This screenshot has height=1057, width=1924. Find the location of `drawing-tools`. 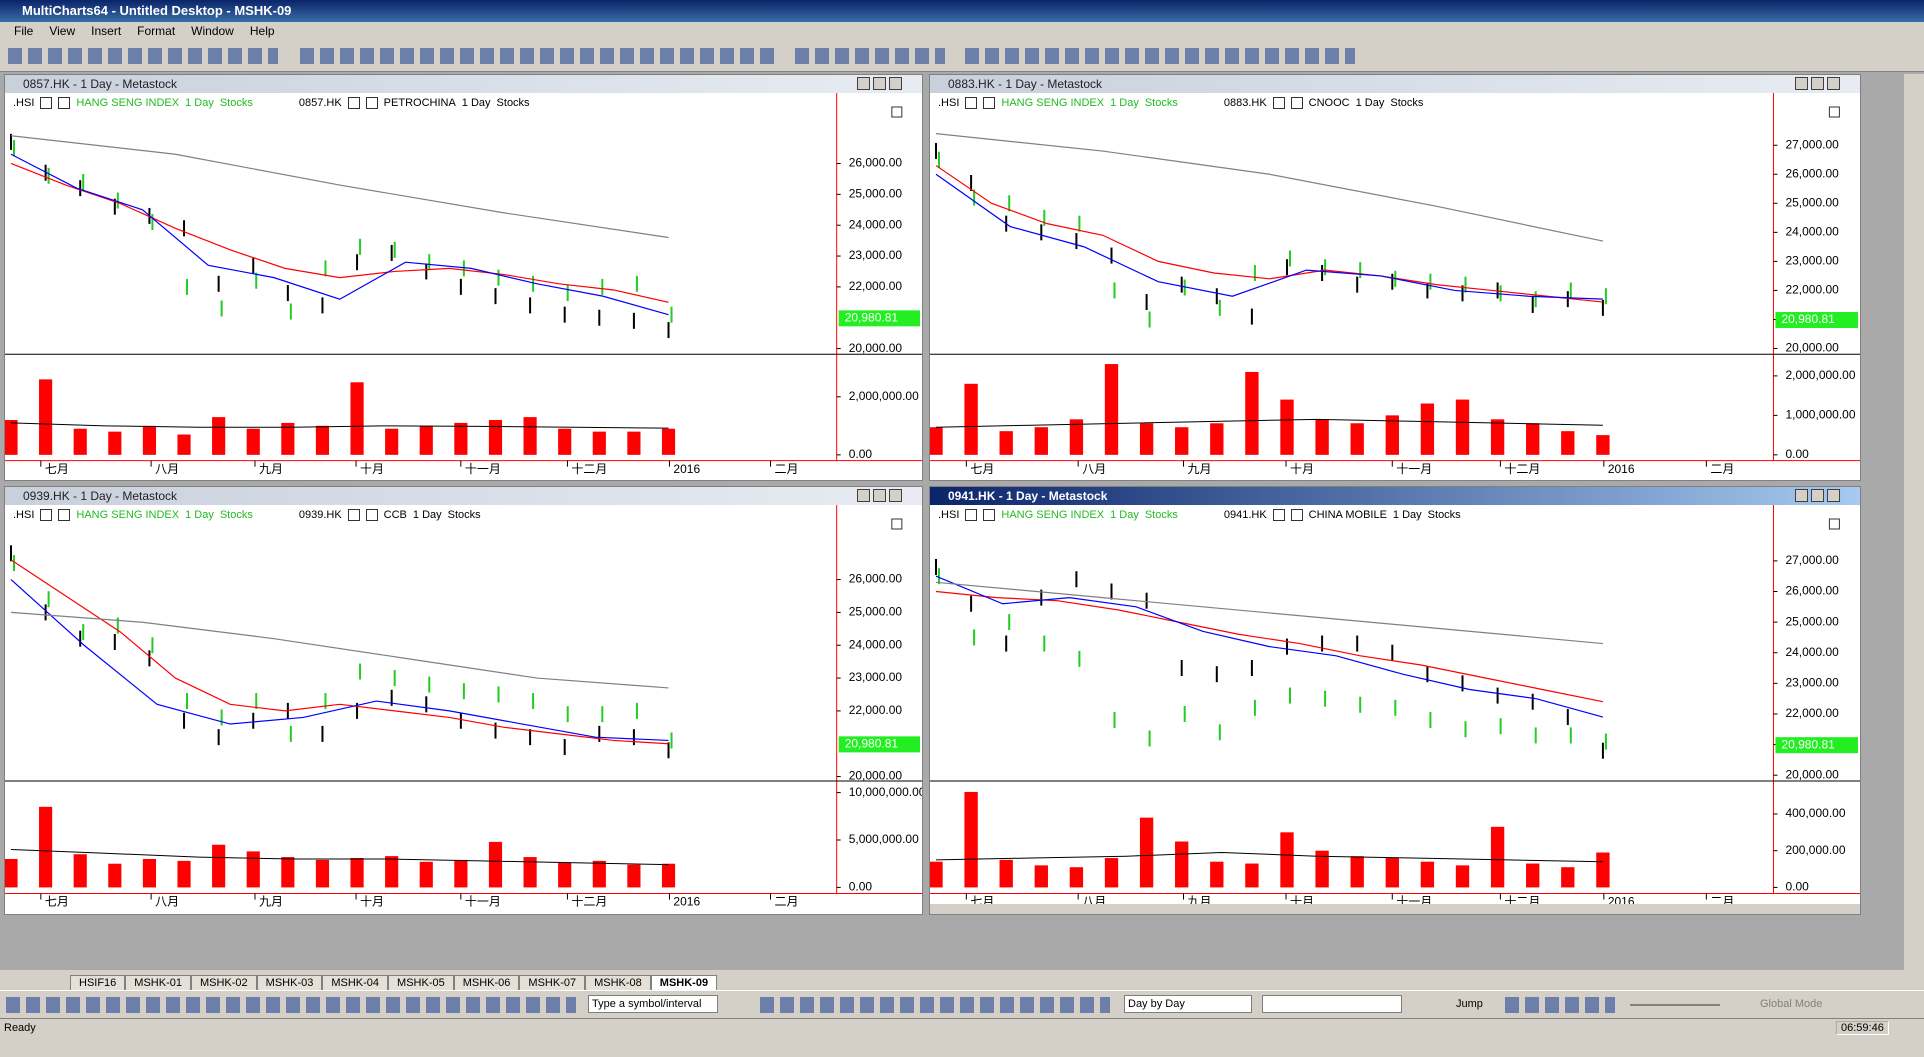

drawing-tools is located at coordinates (291, 1005).